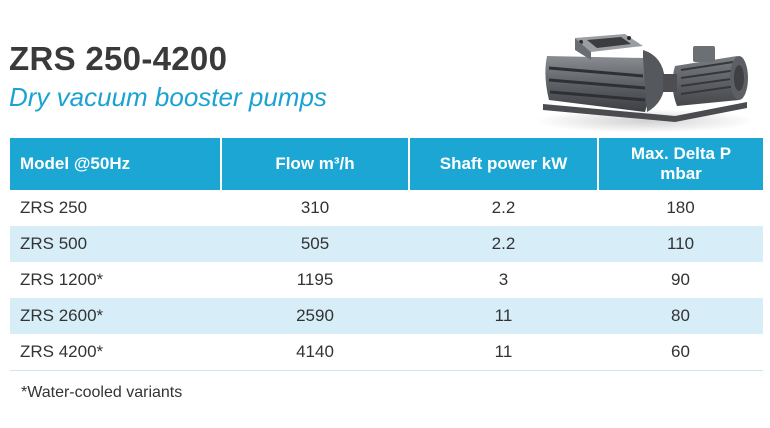 This screenshot has height=428, width=770. I want to click on cell-flow: 1195, so click(315, 279).